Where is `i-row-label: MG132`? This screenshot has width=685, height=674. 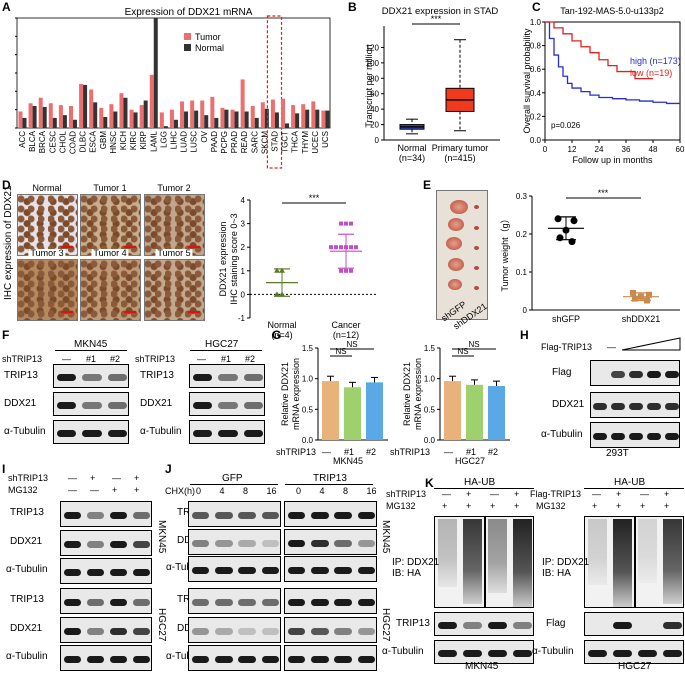 i-row-label: MG132 is located at coordinates (23, 490).